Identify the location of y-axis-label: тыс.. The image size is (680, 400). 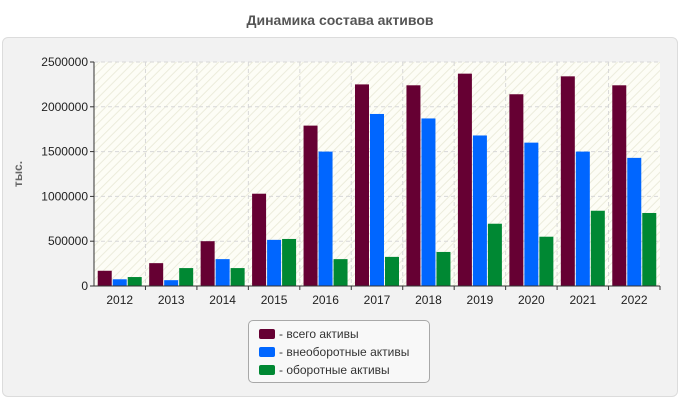
(18, 174).